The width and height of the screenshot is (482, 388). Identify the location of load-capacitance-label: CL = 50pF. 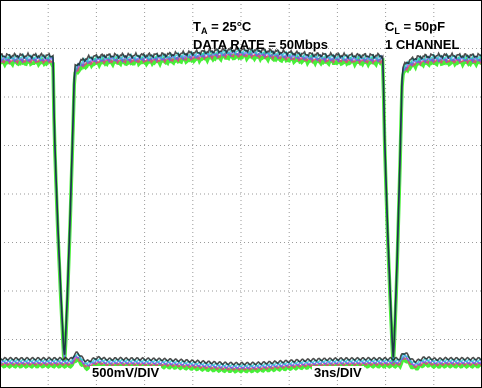
(415, 28).